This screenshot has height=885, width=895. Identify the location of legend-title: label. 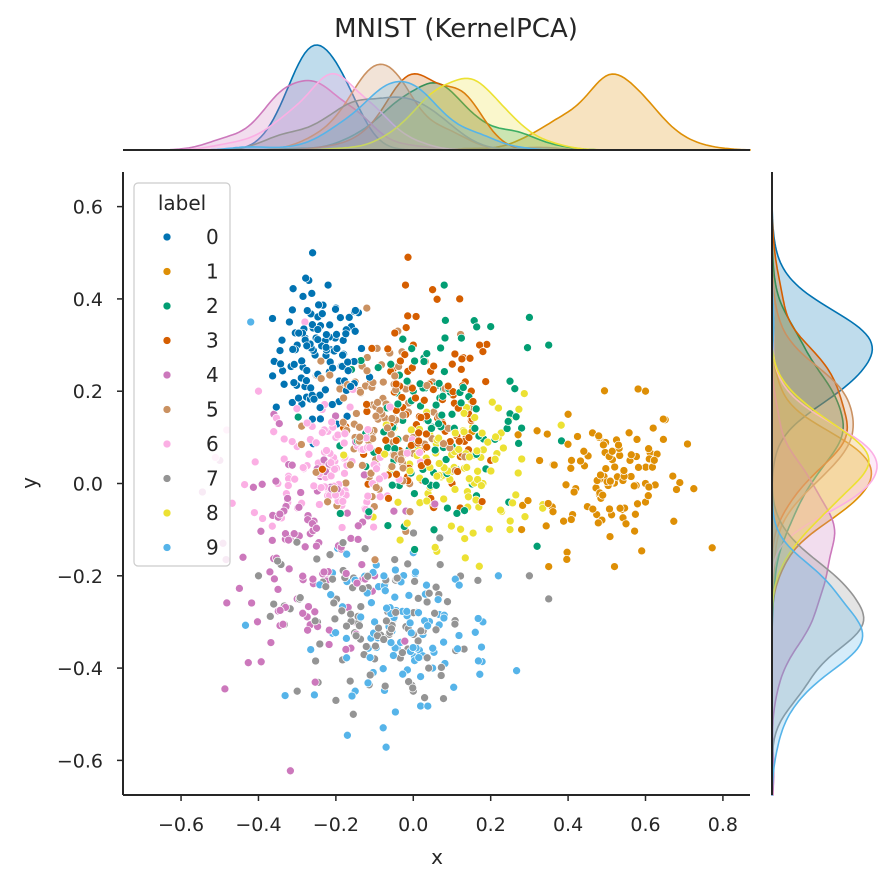
(182, 203).